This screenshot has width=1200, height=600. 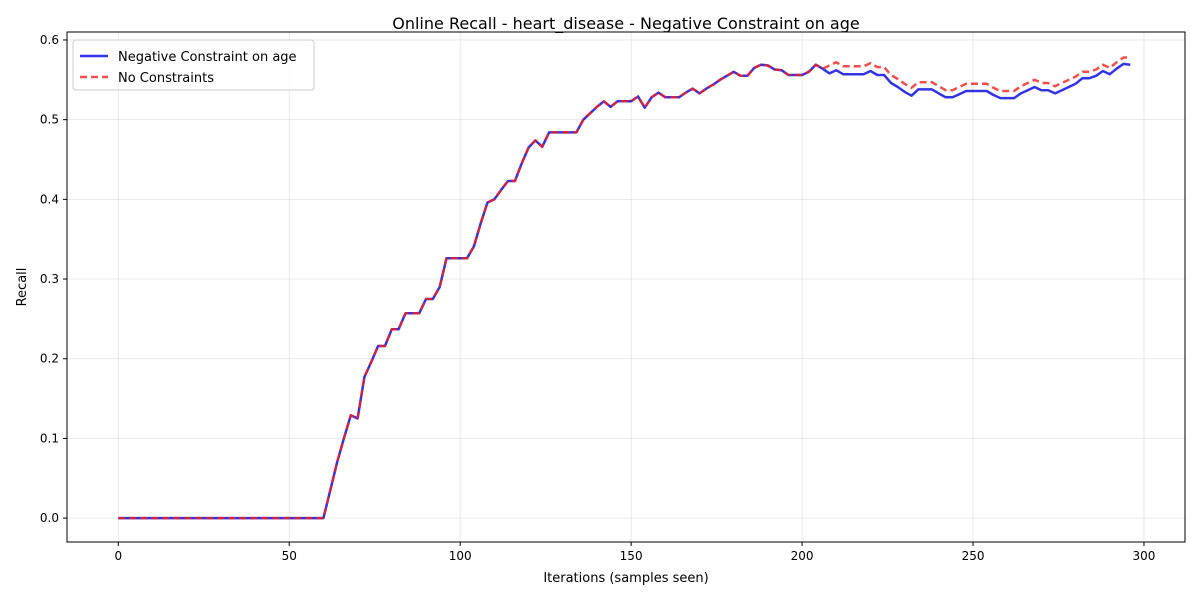 I want to click on x-tick-label: 300, so click(x=1144, y=556).